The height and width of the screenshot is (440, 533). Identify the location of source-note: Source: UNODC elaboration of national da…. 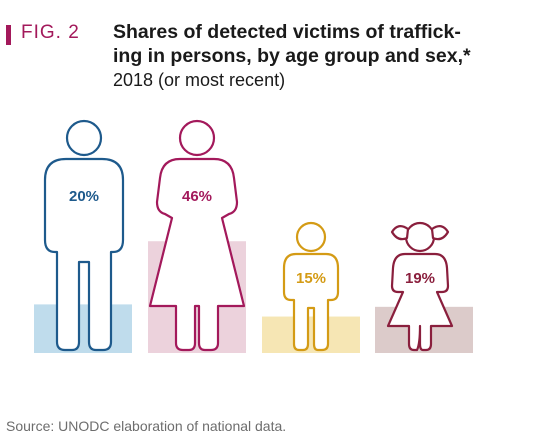
(146, 426).